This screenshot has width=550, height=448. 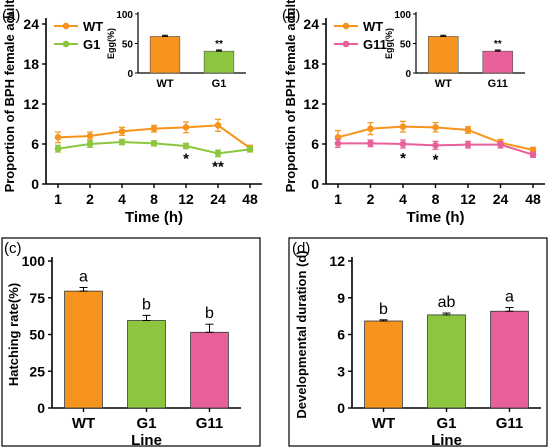 What do you see at coordinates (383, 309) in the screenshot?
I see `panel-d-bar-WT-letter: b` at bounding box center [383, 309].